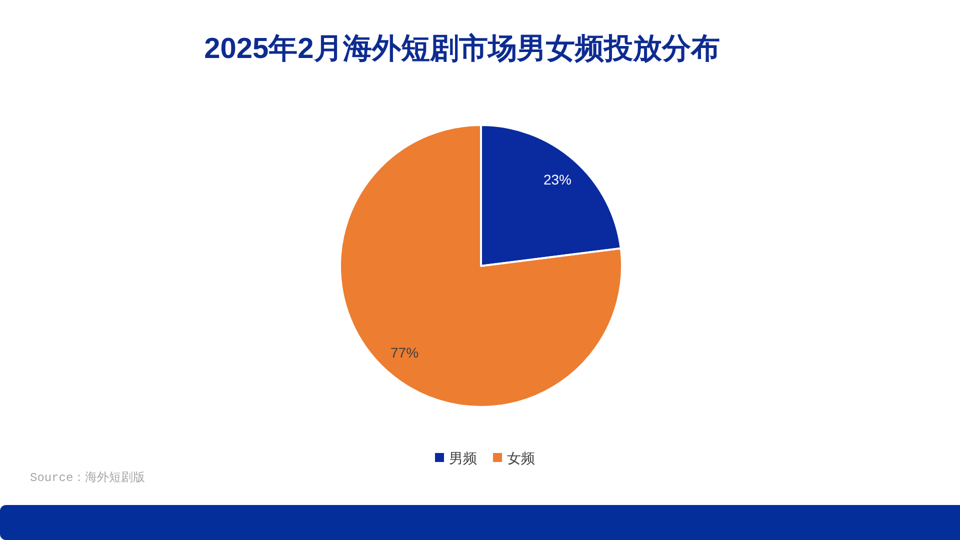 This screenshot has height=540, width=960. What do you see at coordinates (463, 458) in the screenshot?
I see `legend-label: 男频` at bounding box center [463, 458].